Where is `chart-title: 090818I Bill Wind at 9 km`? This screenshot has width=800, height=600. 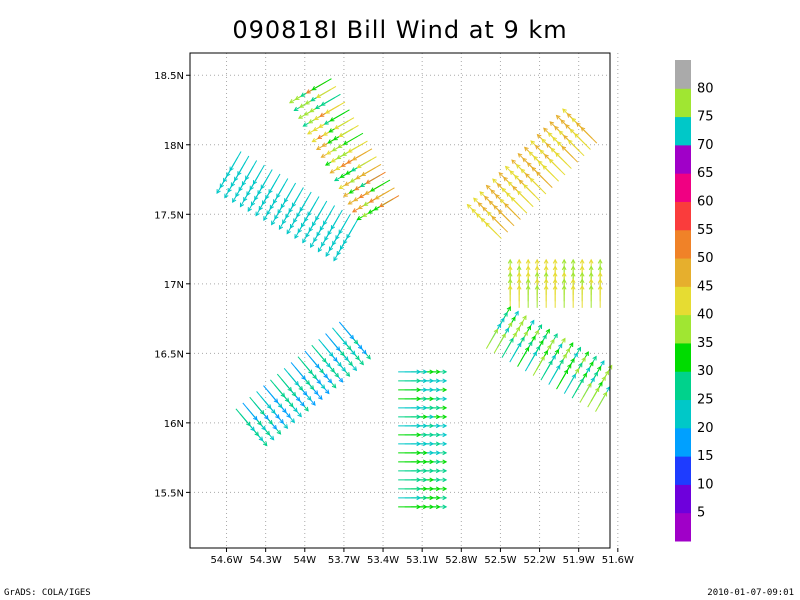 chart-title: 090818I Bill Wind at 9 km is located at coordinates (400, 30).